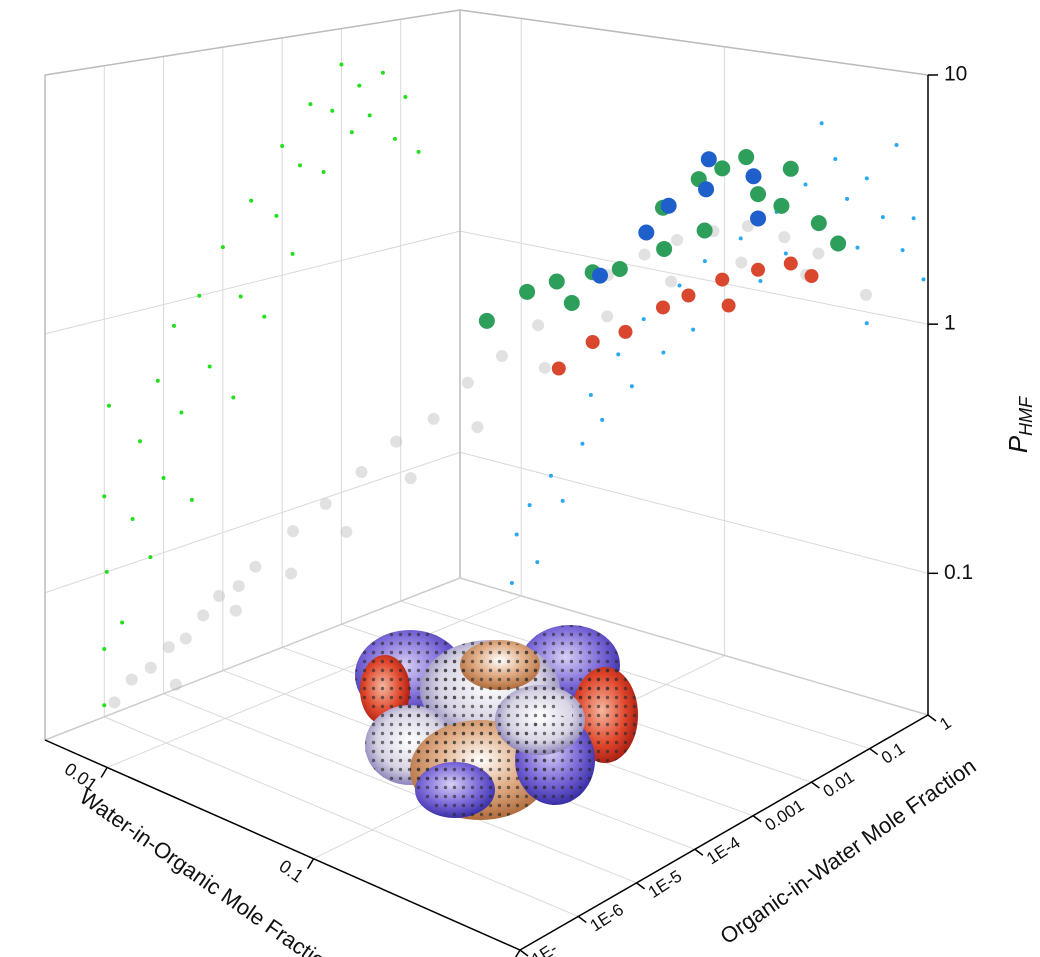 The height and width of the screenshot is (957, 1040). I want to click on y-tick-label: 0.01, so click(839, 784).